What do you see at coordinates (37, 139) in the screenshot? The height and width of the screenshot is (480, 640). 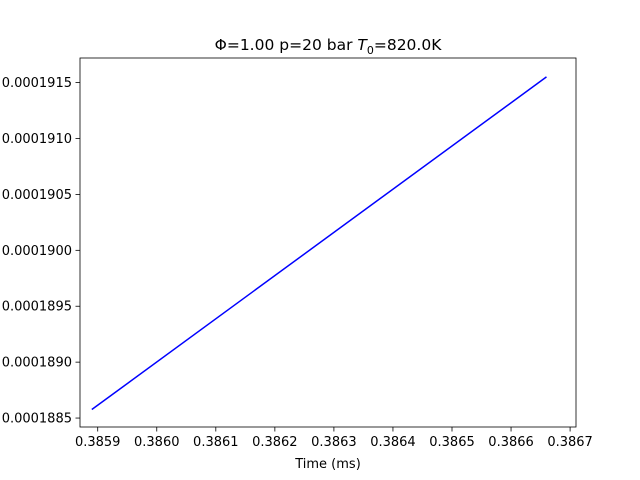 I see `y-tick-label: 0.0001910` at bounding box center [37, 139].